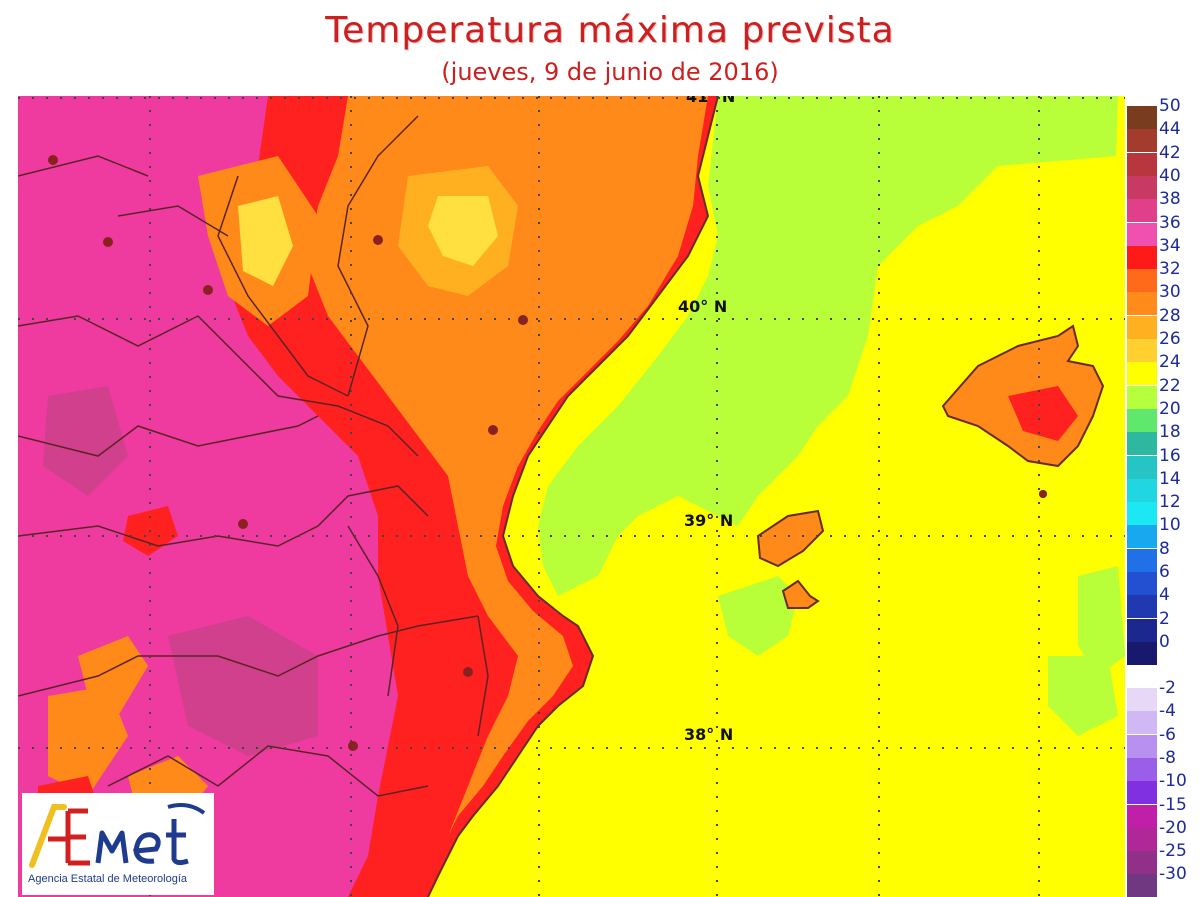 This screenshot has width=1200, height=897. Describe the element at coordinates (463, 231) in the screenshot. I see `inland-warm-core` at that location.